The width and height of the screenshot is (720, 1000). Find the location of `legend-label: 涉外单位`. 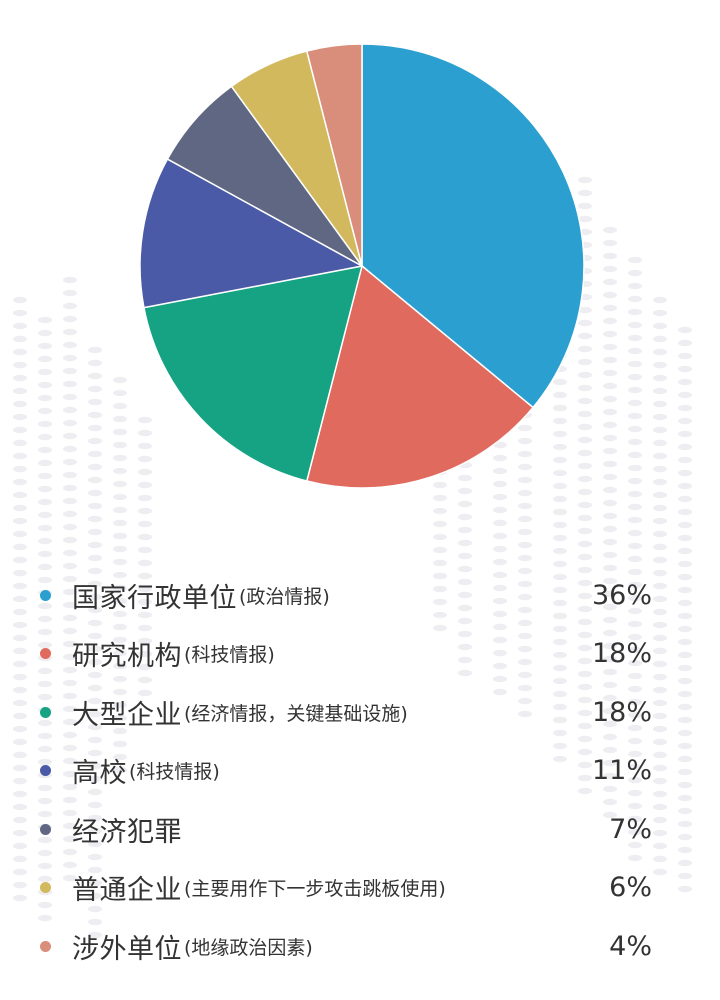

legend-label: 涉外单位 is located at coordinates (127, 949).